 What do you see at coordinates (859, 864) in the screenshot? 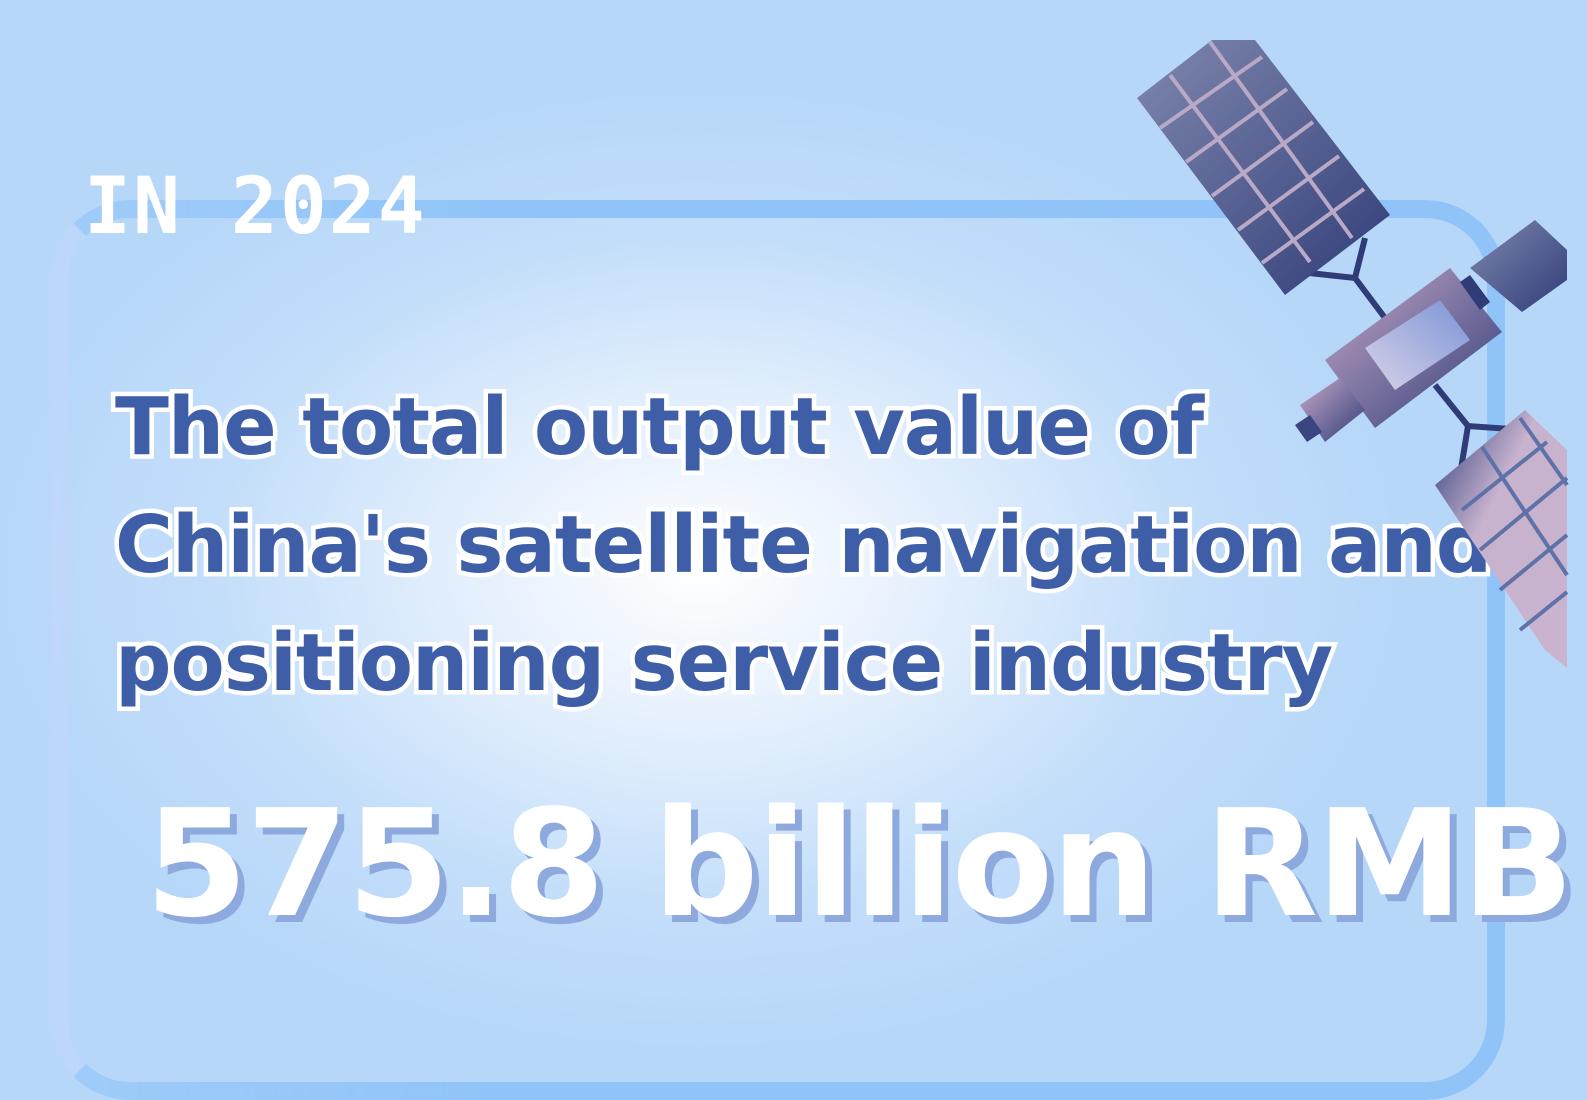
I see `output-value: 575.8 billion RMB` at bounding box center [859, 864].